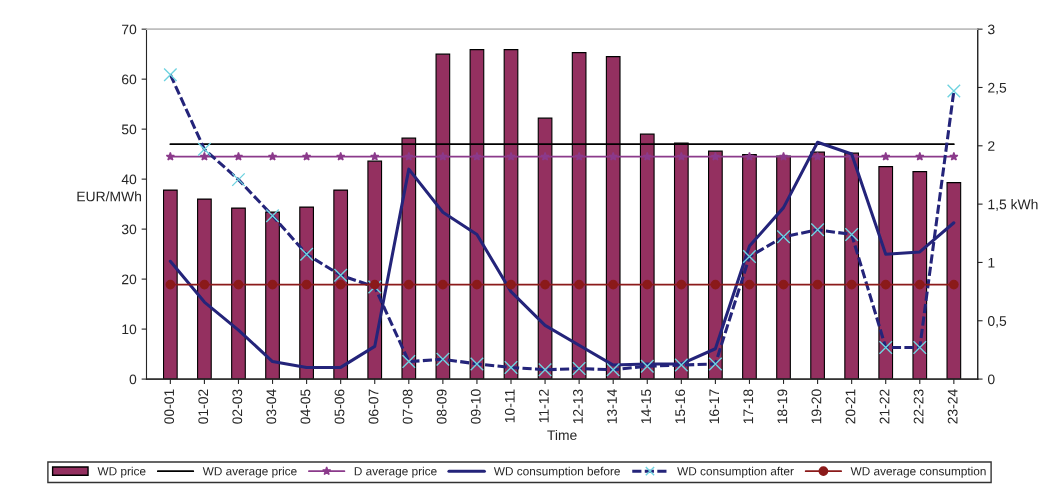 The width and height of the screenshot is (1039, 486). What do you see at coordinates (991, 379) in the screenshot?
I see `y2-tick-label: 0` at bounding box center [991, 379].